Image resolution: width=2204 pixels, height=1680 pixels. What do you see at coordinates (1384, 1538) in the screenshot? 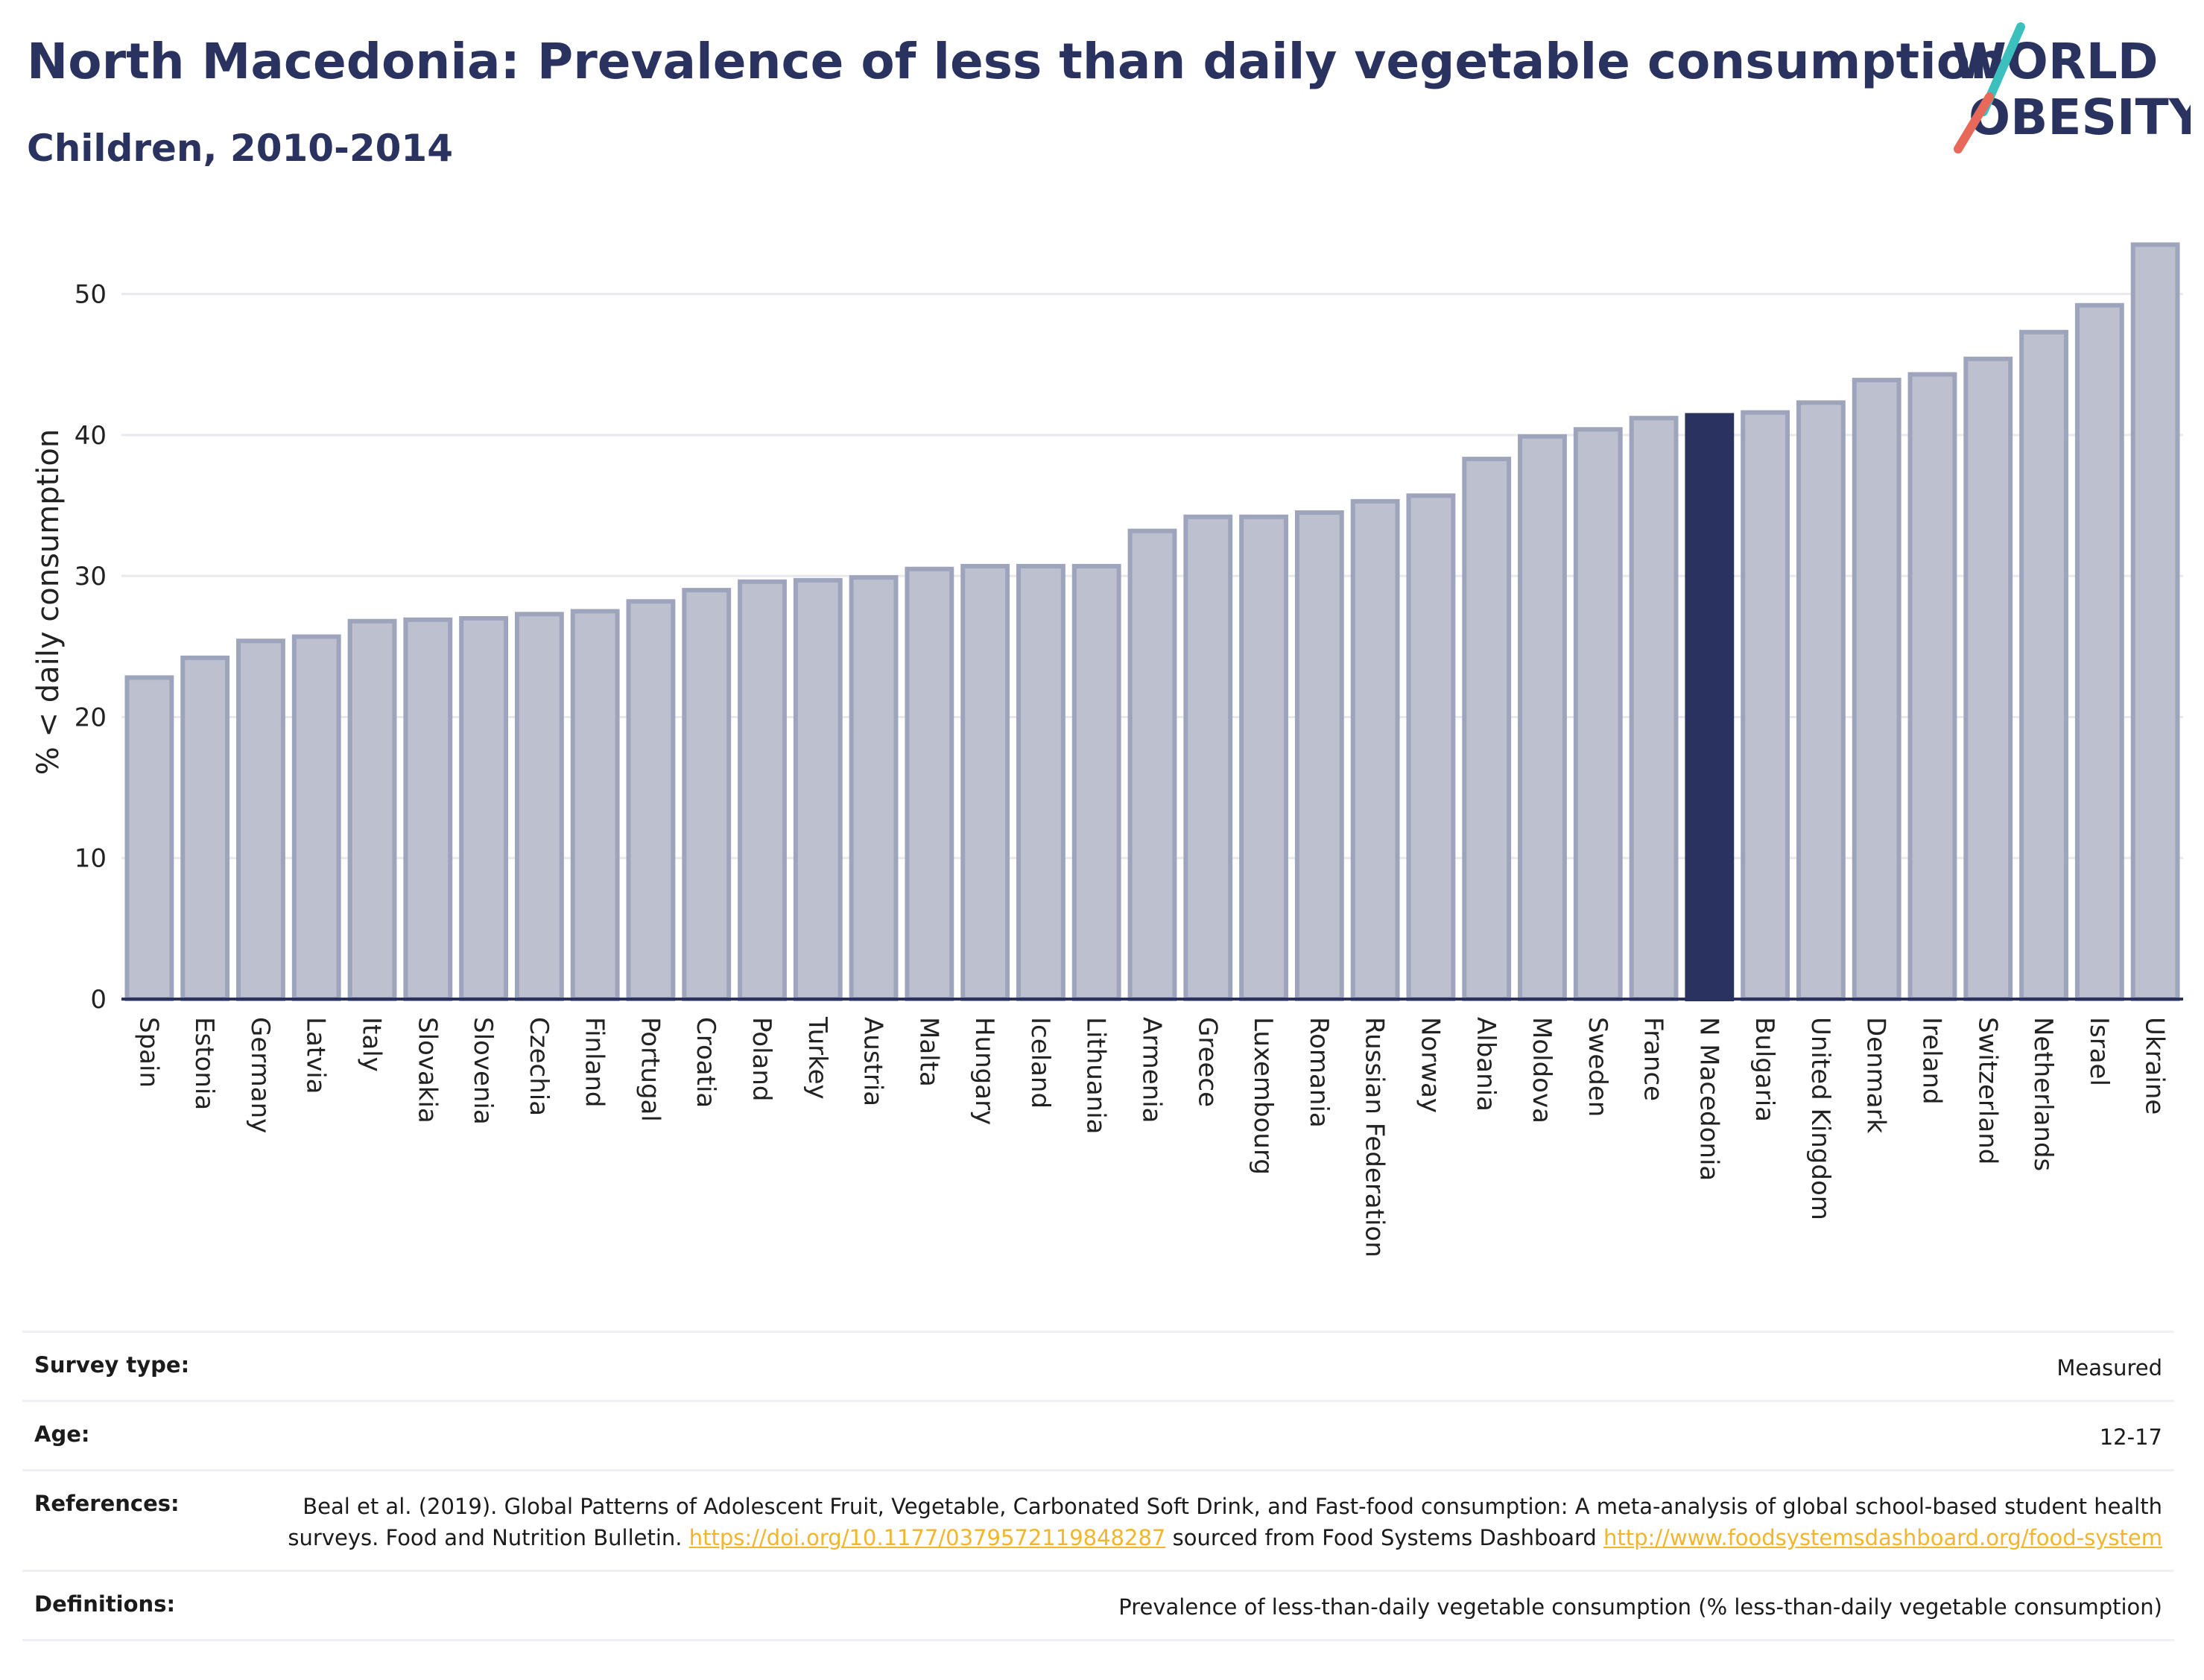
I see `reference-source-text: sourced from Food Systems Dashboard` at bounding box center [1384, 1538].